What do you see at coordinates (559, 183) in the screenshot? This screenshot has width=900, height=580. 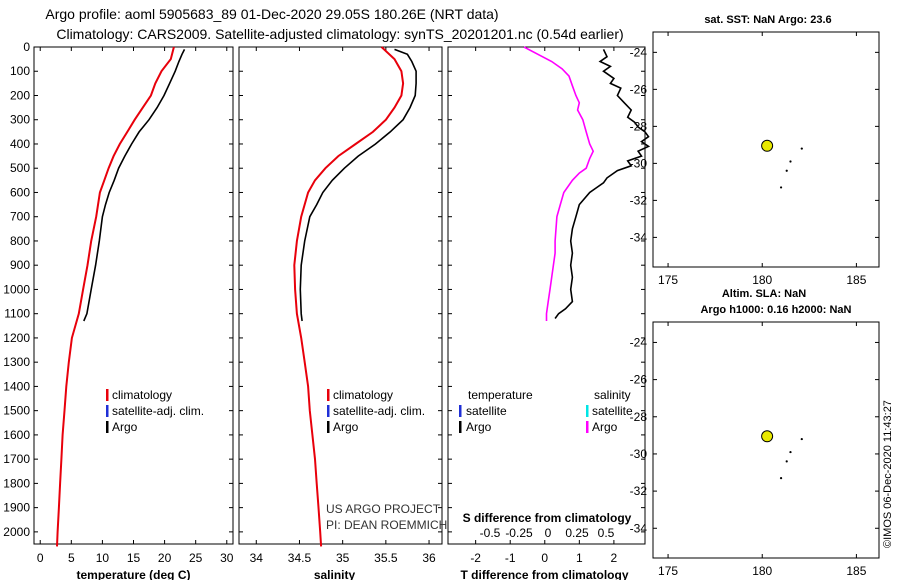 I see `difference-series-argo_sal_diff` at bounding box center [559, 183].